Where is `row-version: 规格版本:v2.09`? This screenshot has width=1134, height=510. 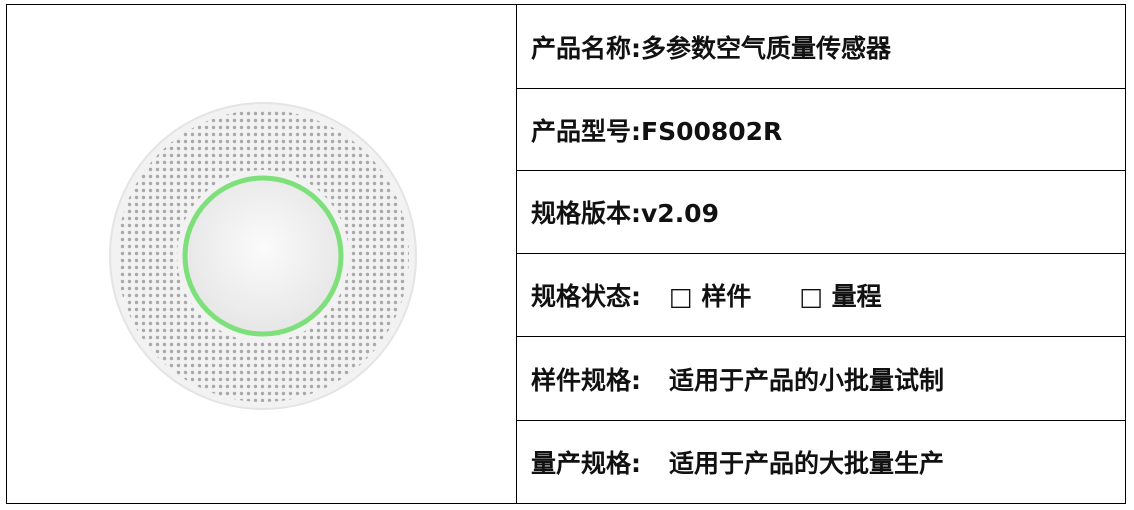 row-version: 规格版本:v2.09 is located at coordinates (821, 212).